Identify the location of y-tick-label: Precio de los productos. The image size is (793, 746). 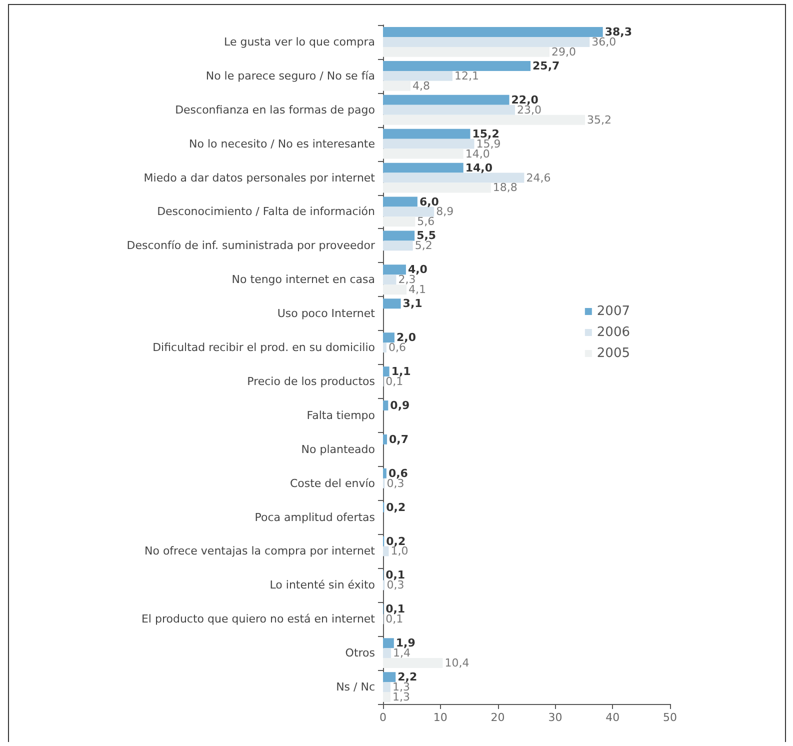
(311, 381).